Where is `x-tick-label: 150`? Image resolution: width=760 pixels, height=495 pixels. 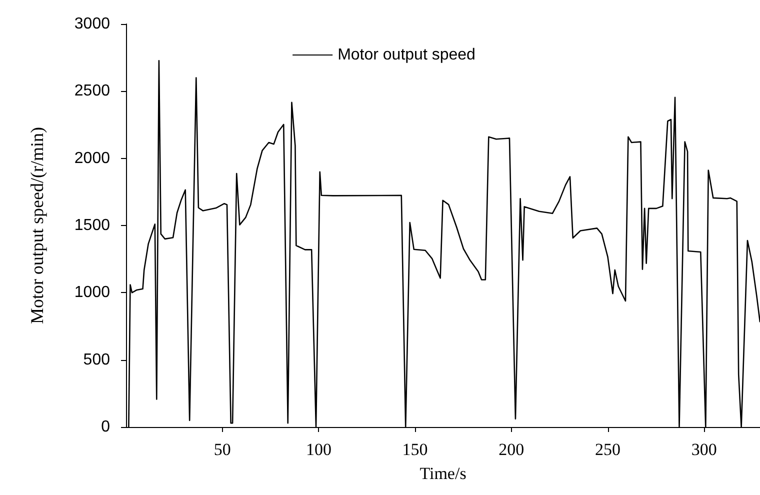
x-tick-label: 150 is located at coordinates (415, 449).